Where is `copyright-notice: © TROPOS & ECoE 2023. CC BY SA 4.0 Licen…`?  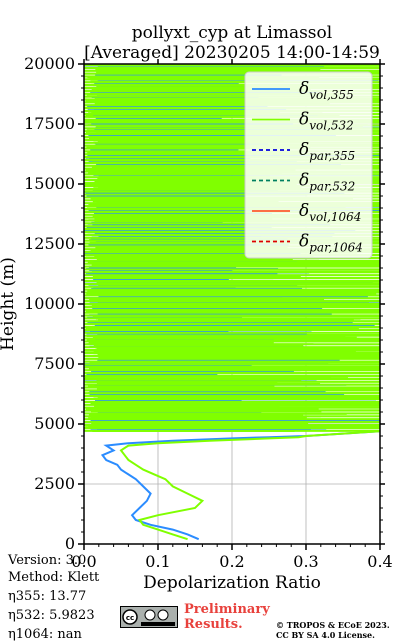 copyright-notice: © TROPOS & ECoE 2023. CC BY SA 4.0 Licen… is located at coordinates (333, 630).